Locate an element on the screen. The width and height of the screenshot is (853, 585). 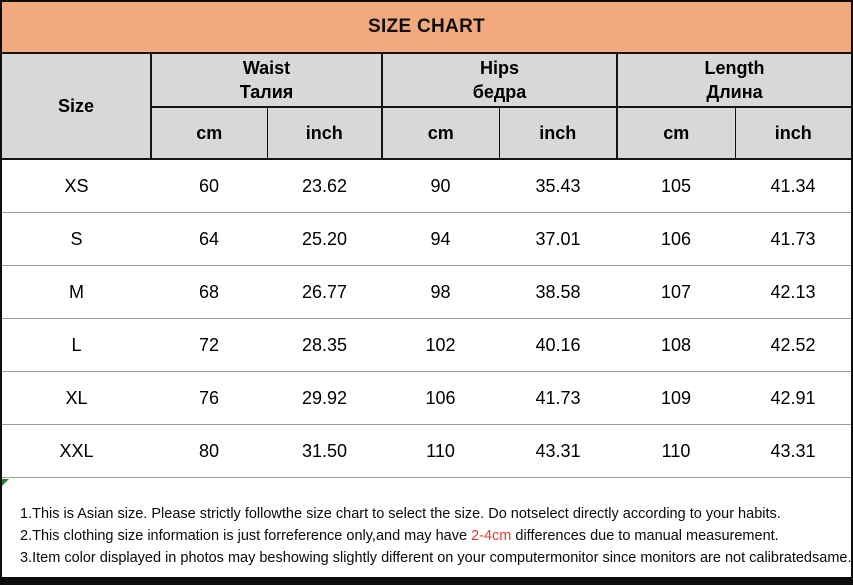
value-cell: 64 is located at coordinates (209, 239).